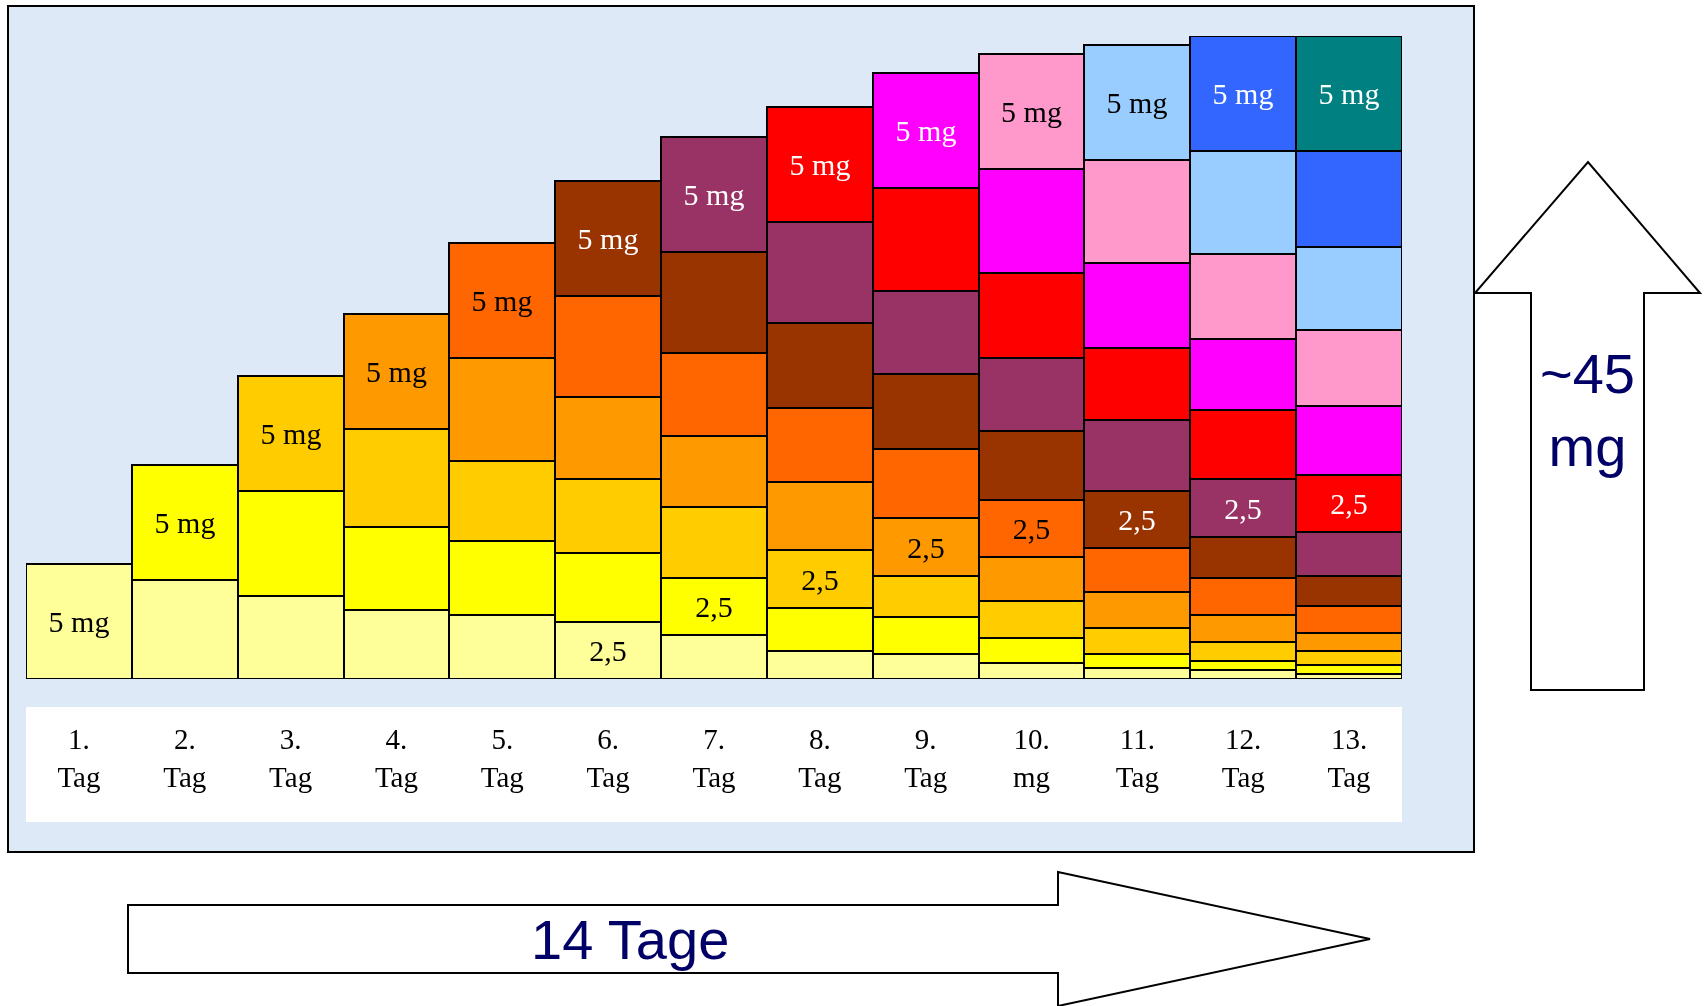 The image size is (1706, 1006). I want to click on x-tick-label: 3. Tag, so click(291, 758).